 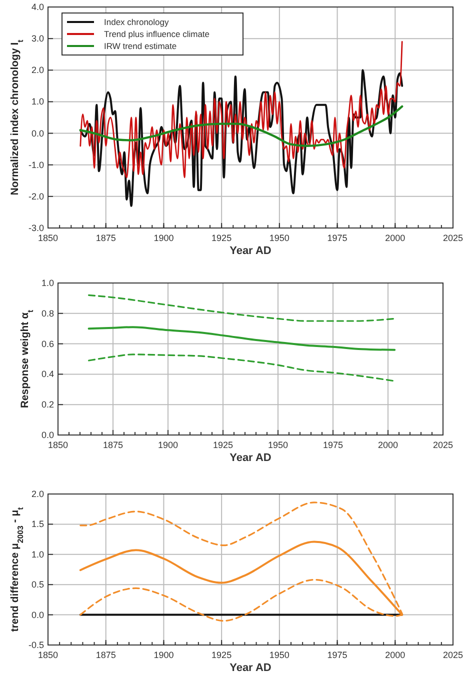 What do you see at coordinates (137, 22) in the screenshot?
I see `legend-label: Index chronology` at bounding box center [137, 22].